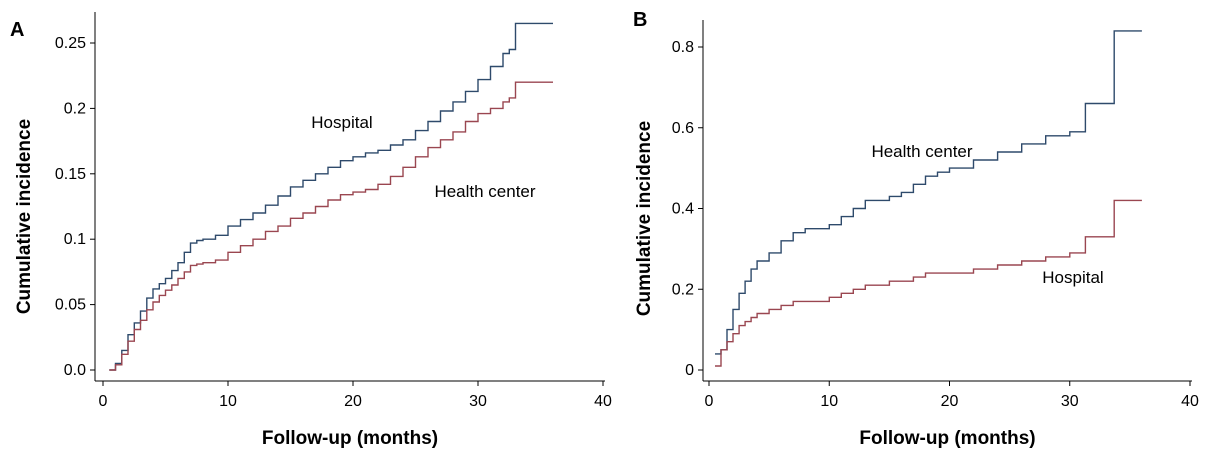  I want to click on y-tick-label: 0.8, so click(683, 47).